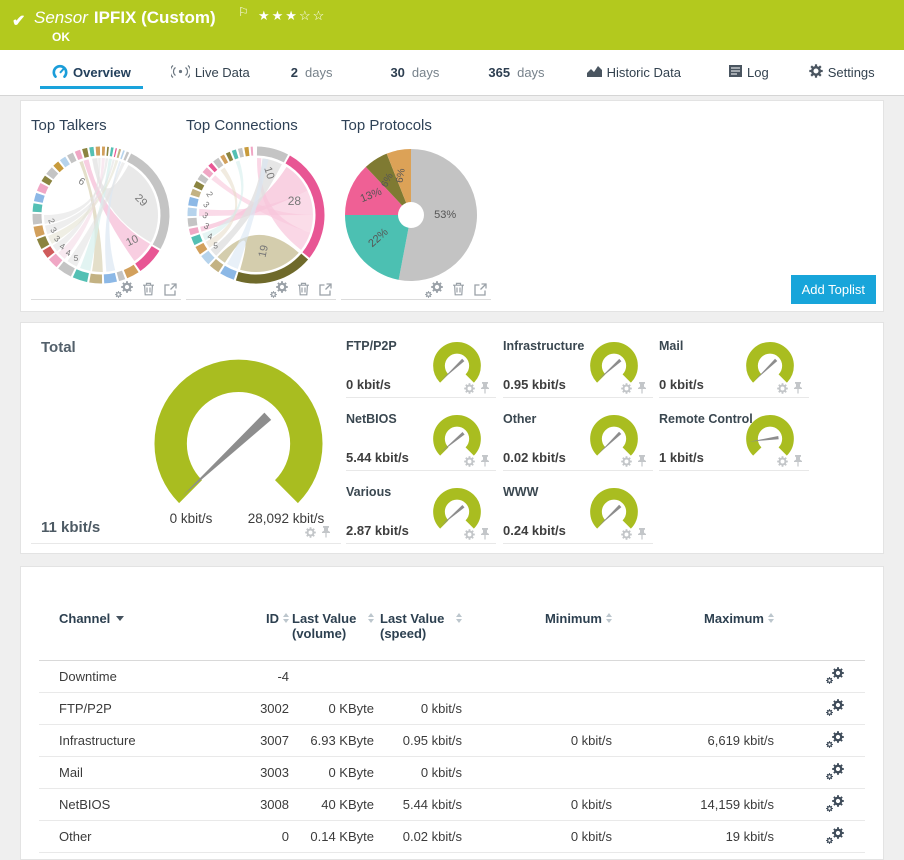  What do you see at coordinates (633, 72) in the screenshot?
I see `tab-historic-data: Historic Data` at bounding box center [633, 72].